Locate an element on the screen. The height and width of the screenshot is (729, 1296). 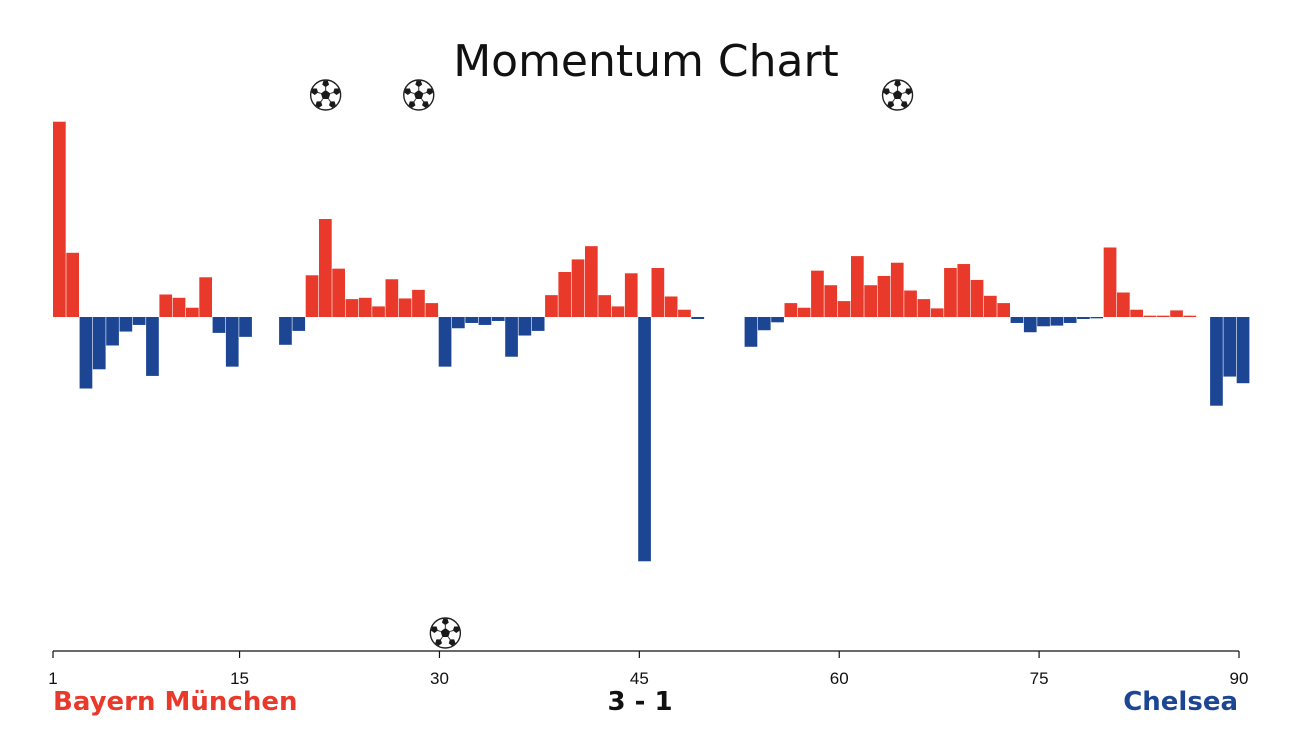
x-tick-label-45: 45 is located at coordinates (639, 678).